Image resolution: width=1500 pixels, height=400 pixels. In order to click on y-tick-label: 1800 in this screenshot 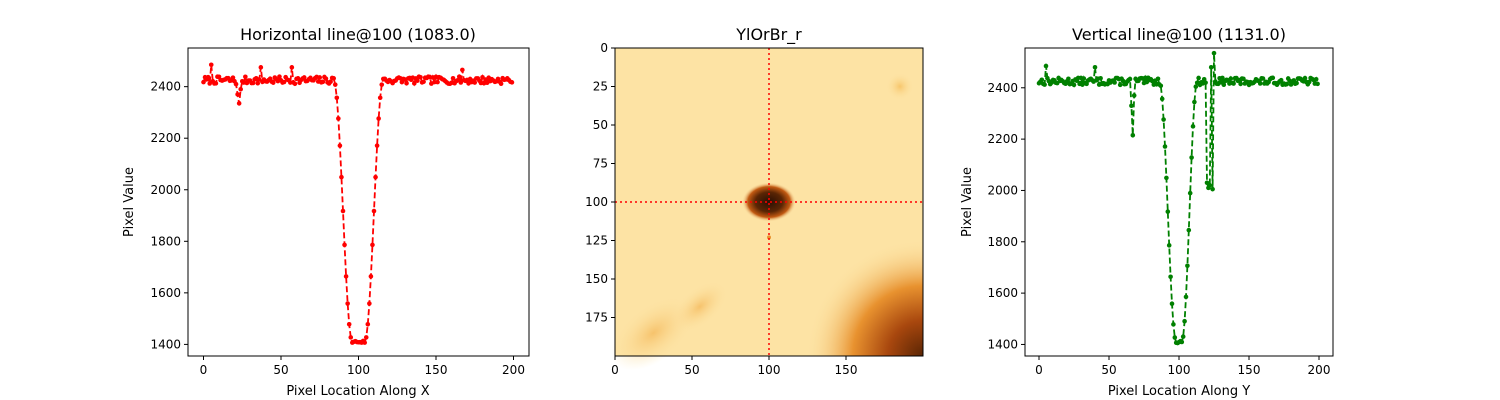, I will do `click(1002, 242)`.